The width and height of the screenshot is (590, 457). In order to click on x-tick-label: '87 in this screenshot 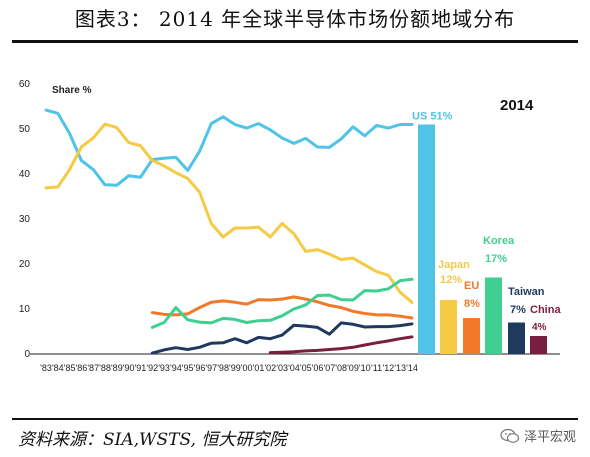, I will do `click(93, 368)`.